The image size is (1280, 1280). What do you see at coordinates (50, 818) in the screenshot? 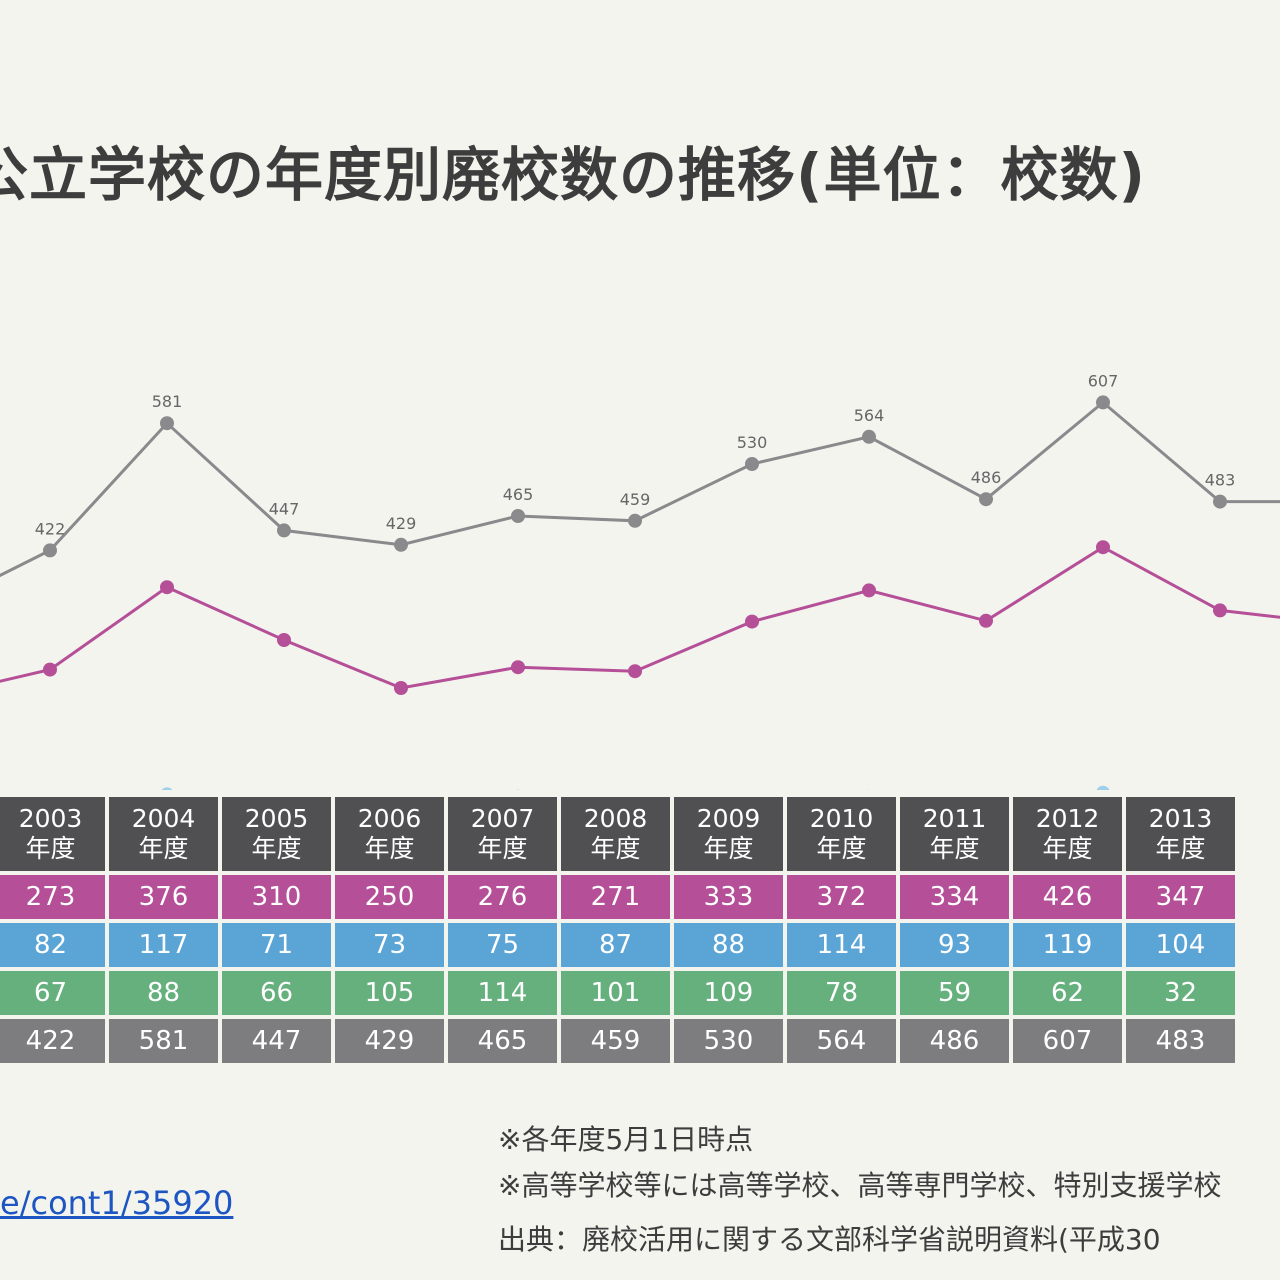
I see `year-label: 2003` at bounding box center [50, 818].